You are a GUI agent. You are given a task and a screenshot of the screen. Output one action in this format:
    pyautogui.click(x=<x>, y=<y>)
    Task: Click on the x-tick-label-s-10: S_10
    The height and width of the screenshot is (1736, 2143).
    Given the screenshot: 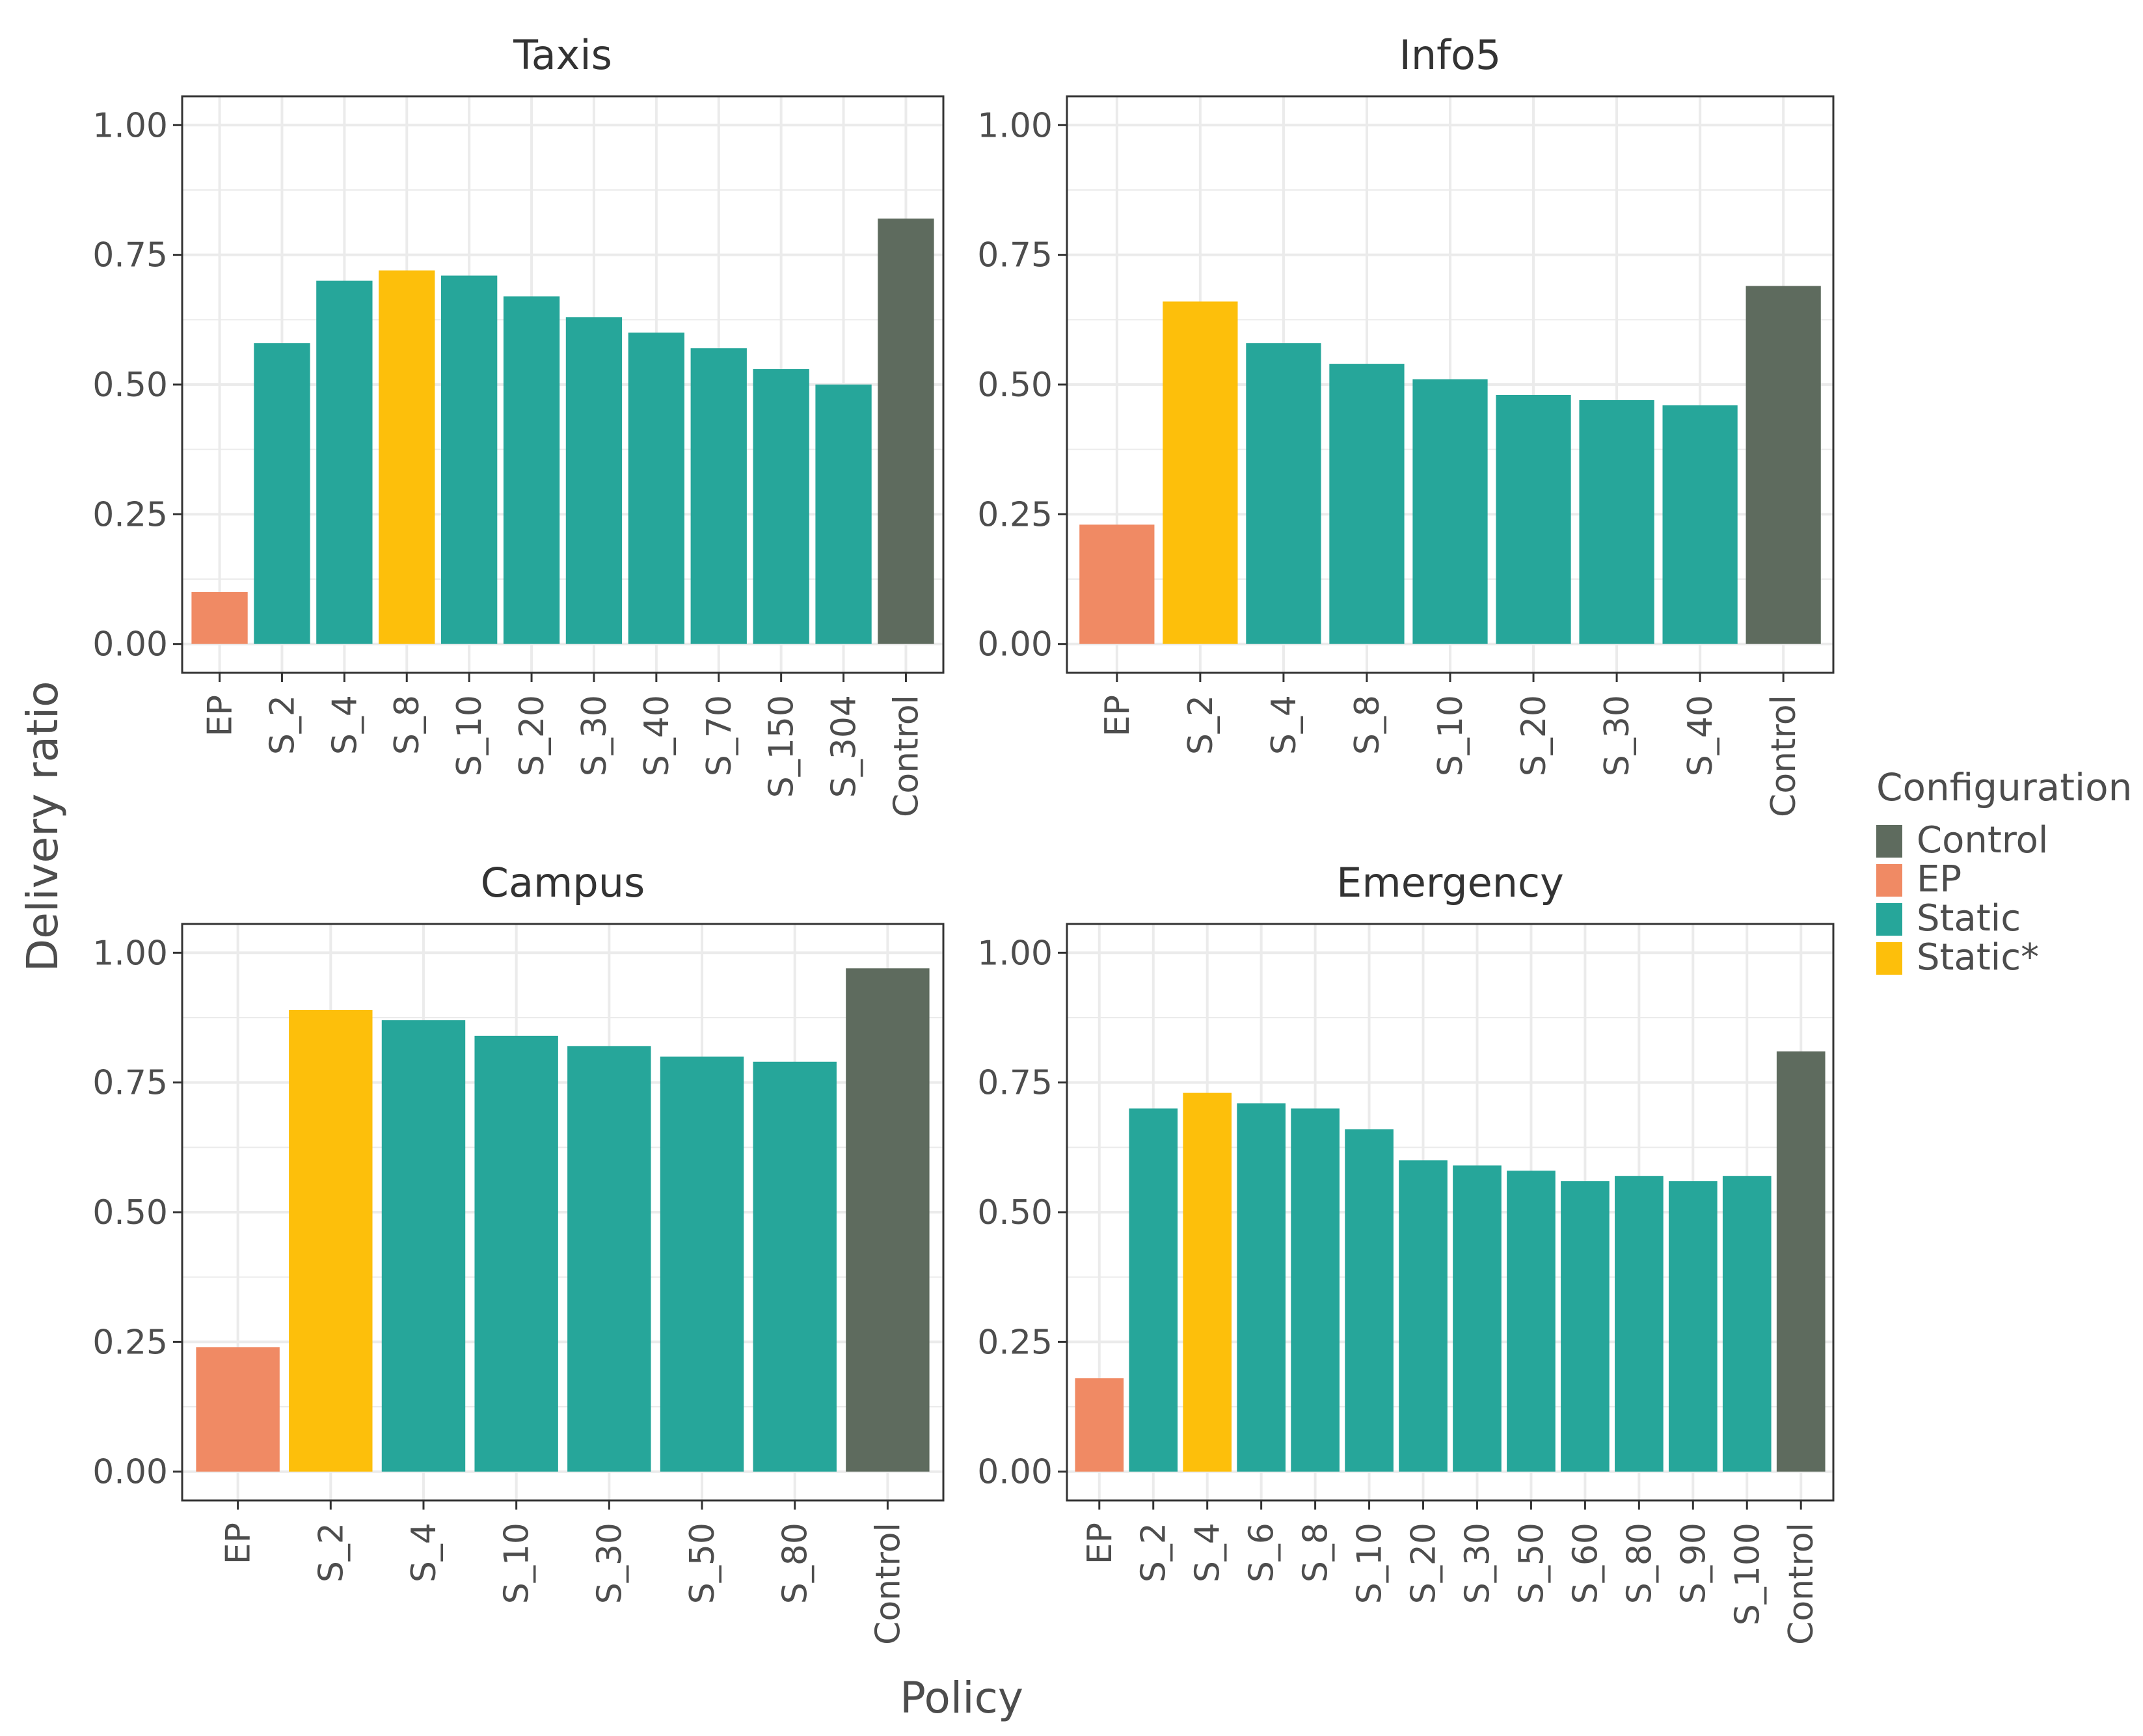 What is the action you would take?
    pyautogui.click(x=517, y=1563)
    